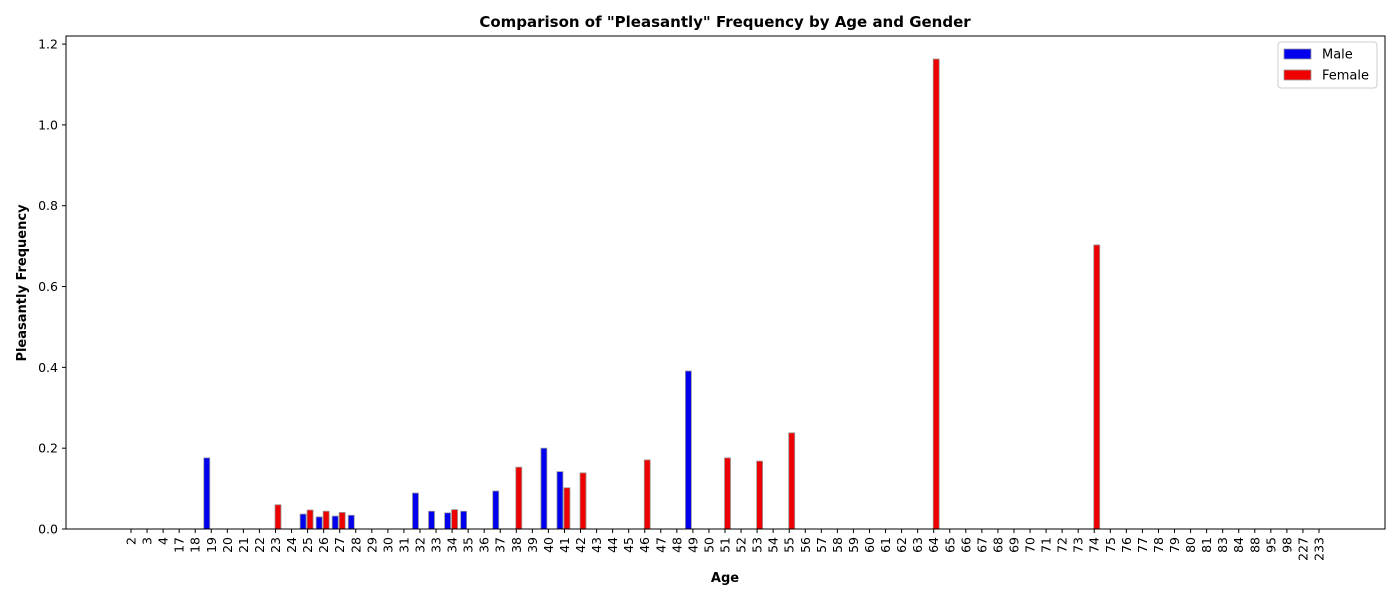 This screenshot has width=1400, height=604. Describe the element at coordinates (821, 545) in the screenshot. I see `x-tick-label-57: 57` at that location.